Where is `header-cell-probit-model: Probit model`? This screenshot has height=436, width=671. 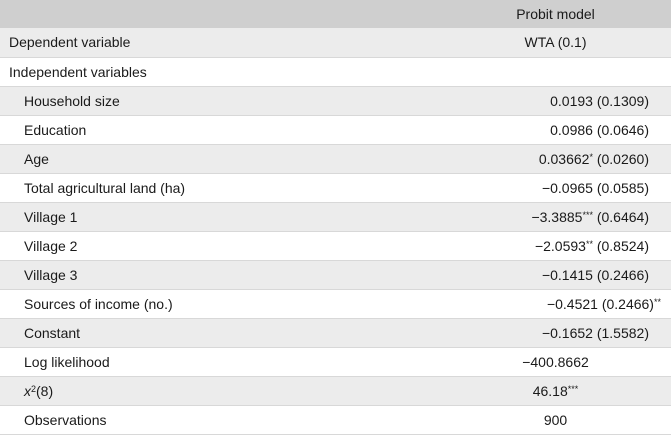
header-cell-probit-model: Probit model is located at coordinates (555, 14).